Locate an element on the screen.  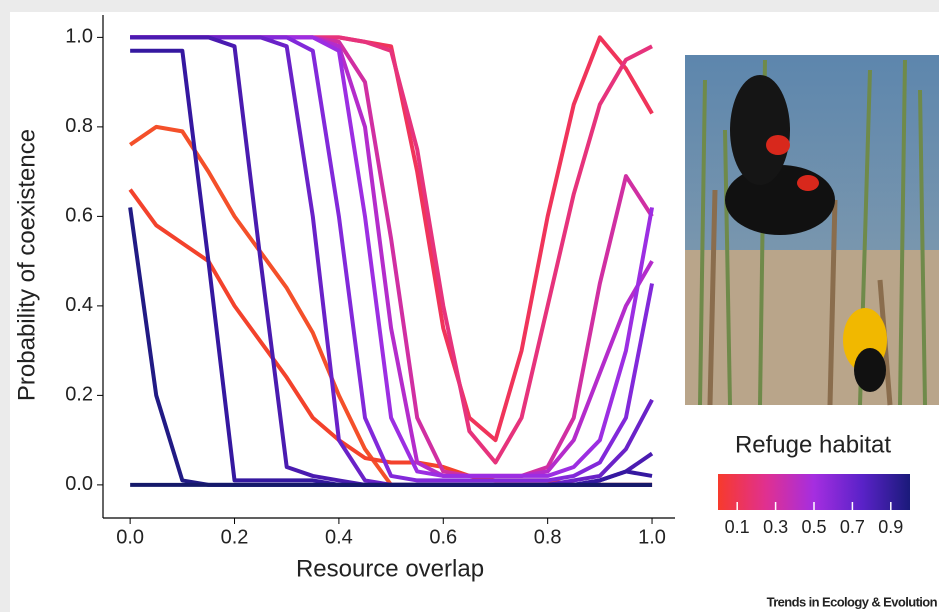
y-tick-label: 0.4 is located at coordinates (79, 305).